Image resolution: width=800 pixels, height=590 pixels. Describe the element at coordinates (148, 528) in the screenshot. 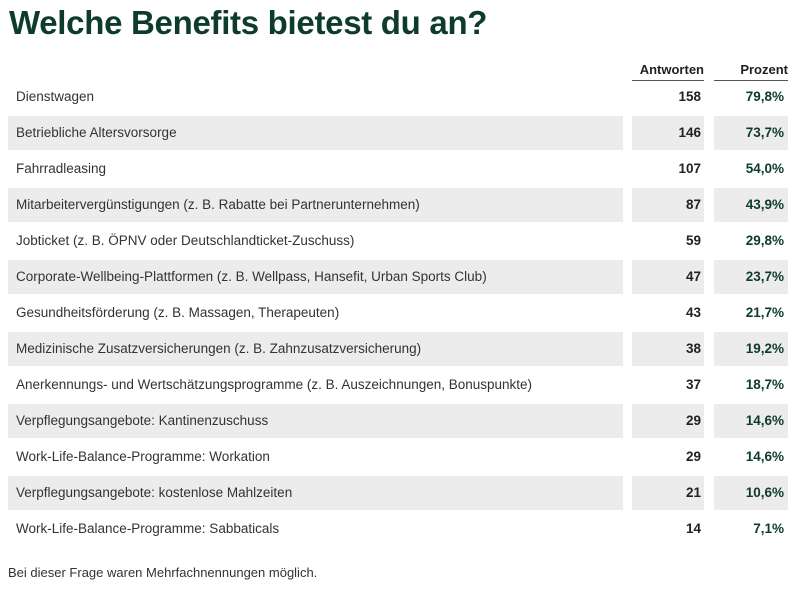

I see `row-label: Work-Life-Balance-Programme: Sabbaticals` at that location.